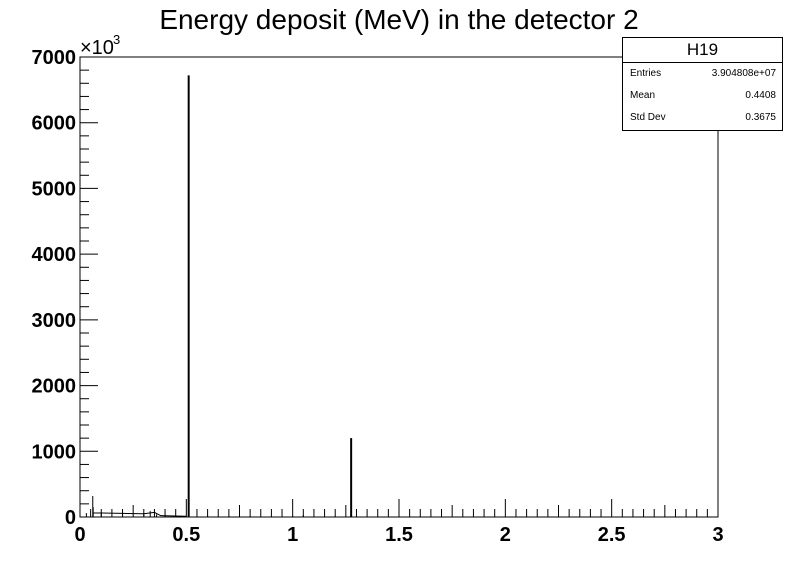 Image resolution: width=798 pixels, height=574 pixels. I want to click on stats-mean-row: Mean 0.4408, so click(702, 96).